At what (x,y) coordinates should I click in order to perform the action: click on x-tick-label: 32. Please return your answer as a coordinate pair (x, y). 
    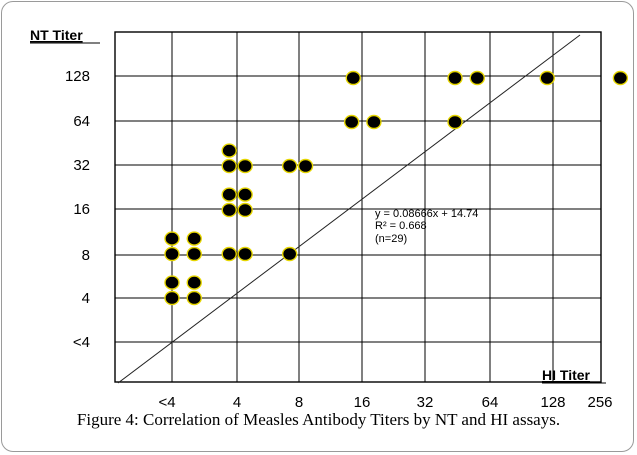
    Looking at the image, I should click on (425, 402).